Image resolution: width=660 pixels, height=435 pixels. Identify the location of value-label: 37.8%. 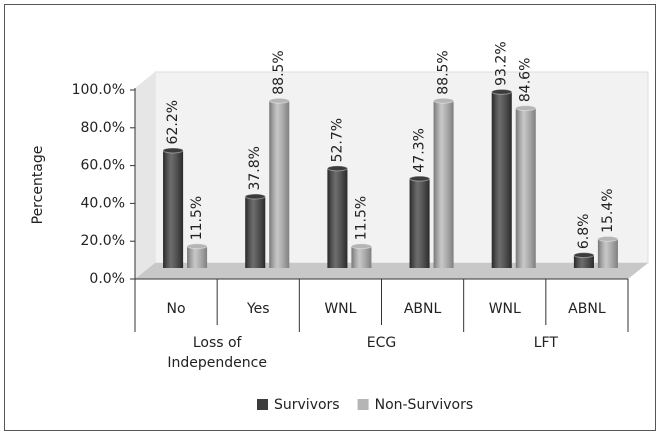
(255, 168).